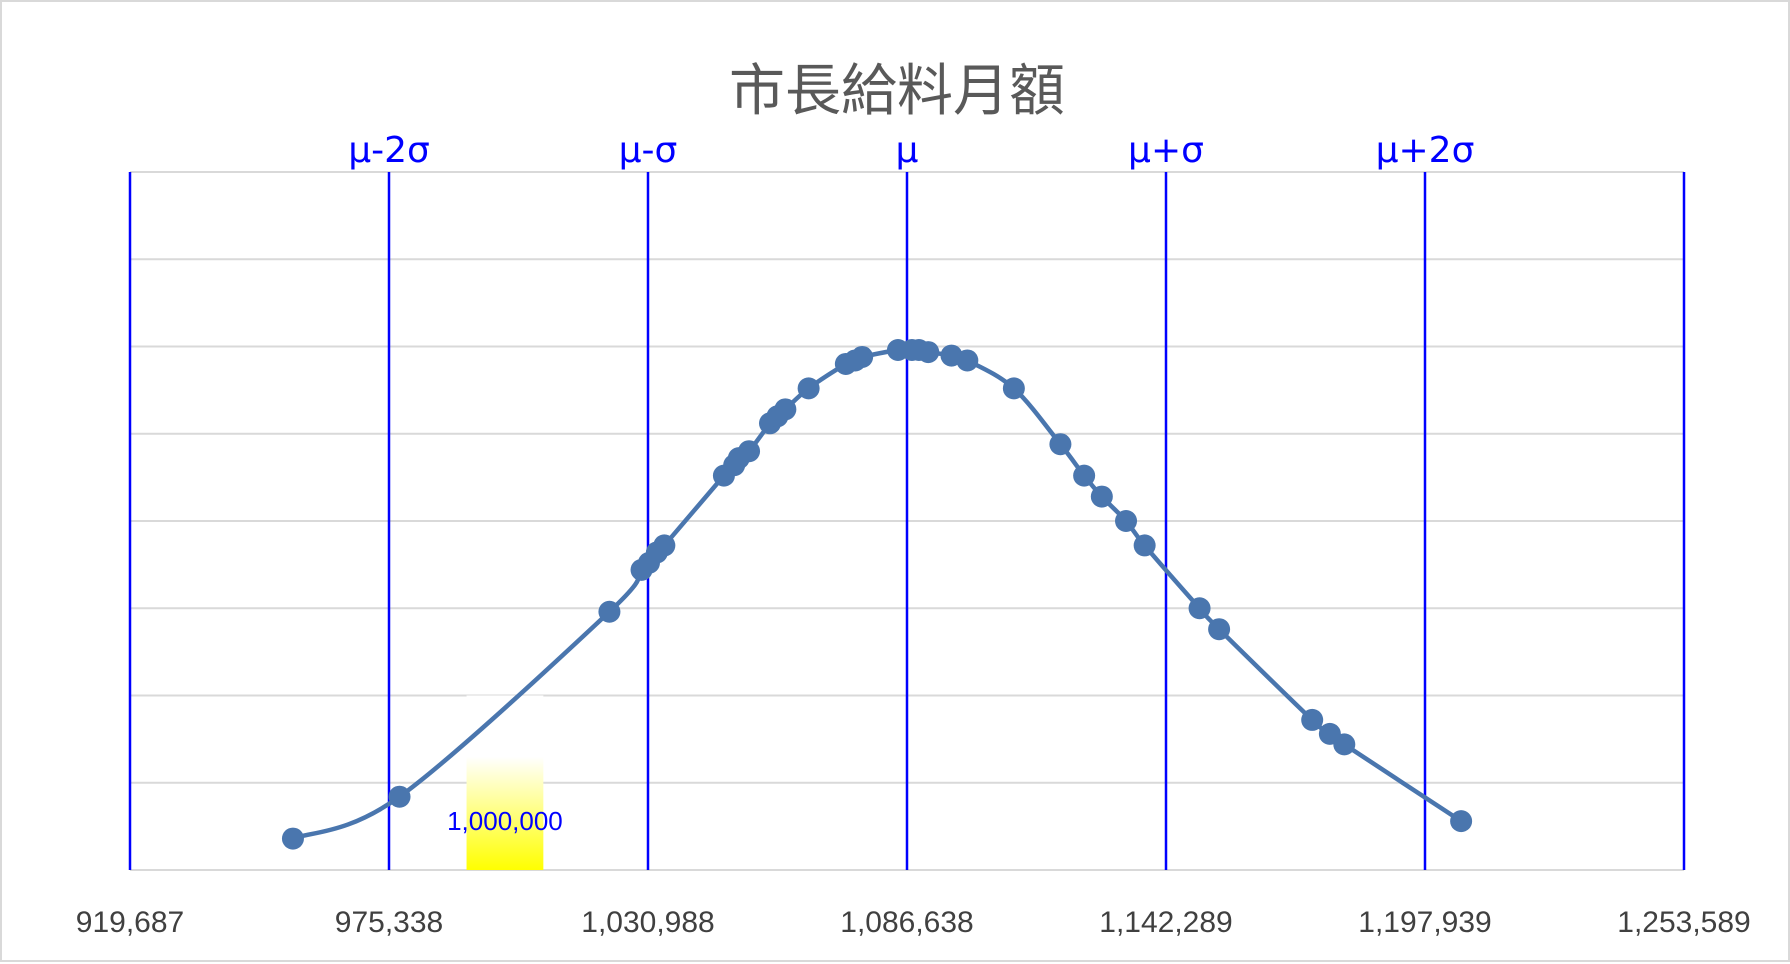 The height and width of the screenshot is (964, 1790). Describe the element at coordinates (1424, 922) in the screenshot. I see `x-tick-label: 1,197,939` at that location.